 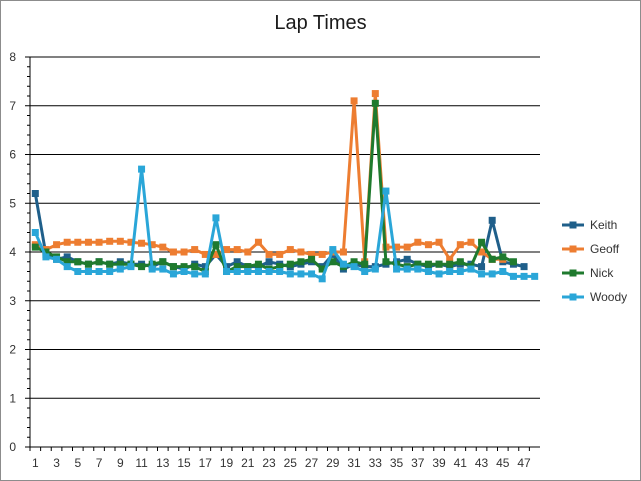 I want to click on x-tick-label: 3, so click(x=56, y=463).